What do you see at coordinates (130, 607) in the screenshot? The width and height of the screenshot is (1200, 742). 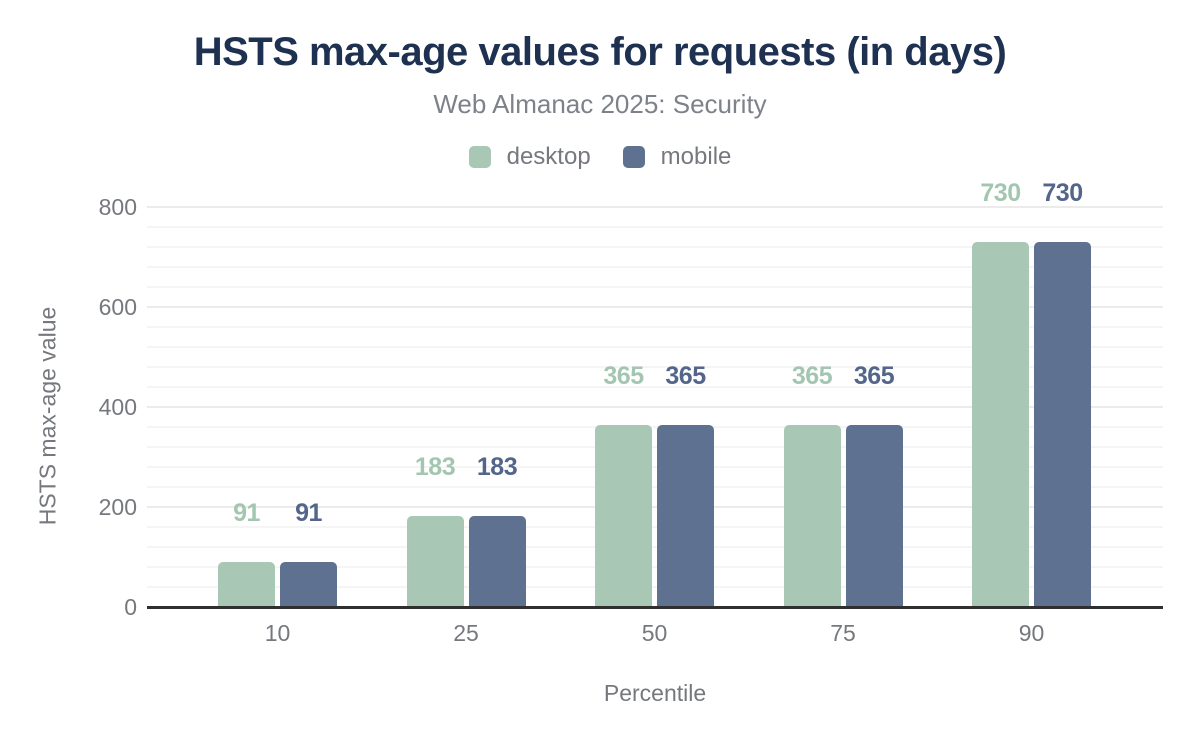 I see `y-tick-label: 0` at bounding box center [130, 607].